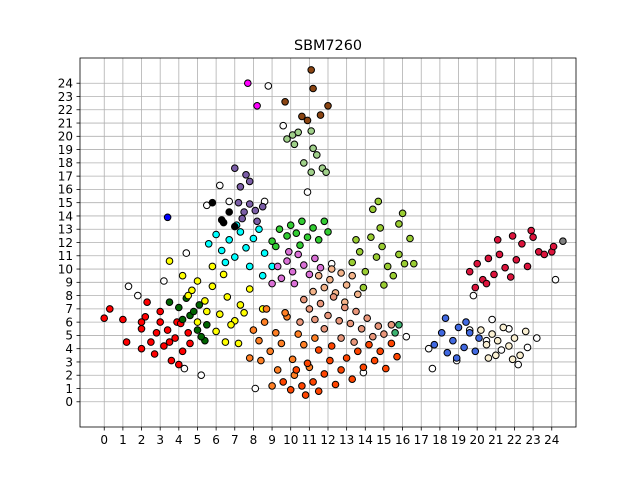 The width and height of the screenshot is (640, 480). What do you see at coordinates (65, 84) in the screenshot?
I see `y-tick-label: 24` at bounding box center [65, 84].